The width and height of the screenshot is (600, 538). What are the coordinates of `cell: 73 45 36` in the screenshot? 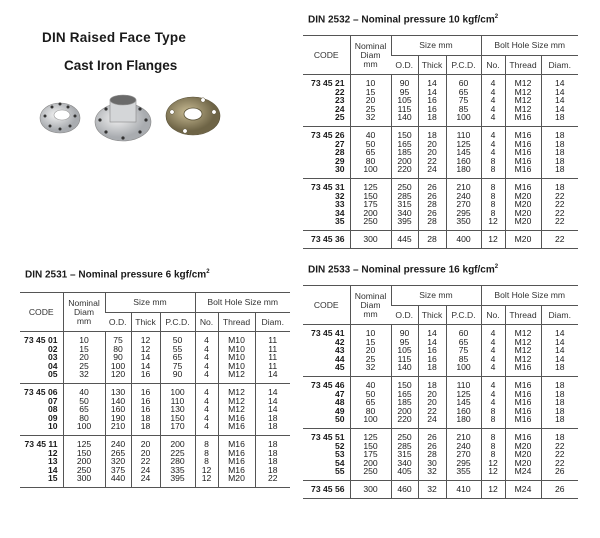 It's located at (328, 238).